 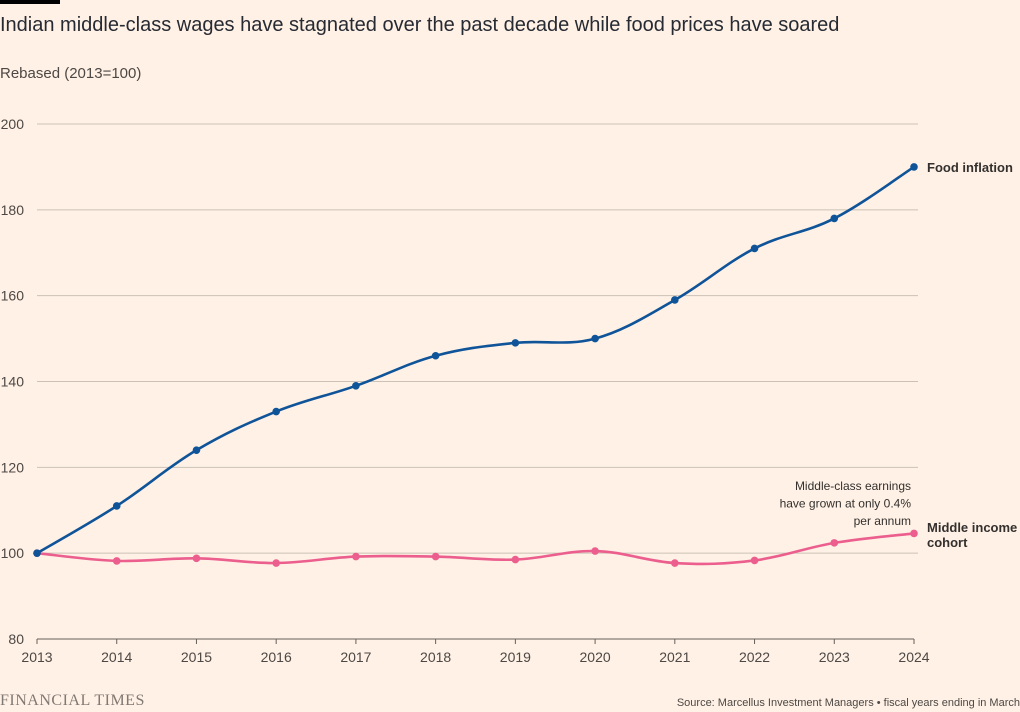 What do you see at coordinates (72, 700) in the screenshot?
I see `ft-logo: FINANCIAL TIMES` at bounding box center [72, 700].